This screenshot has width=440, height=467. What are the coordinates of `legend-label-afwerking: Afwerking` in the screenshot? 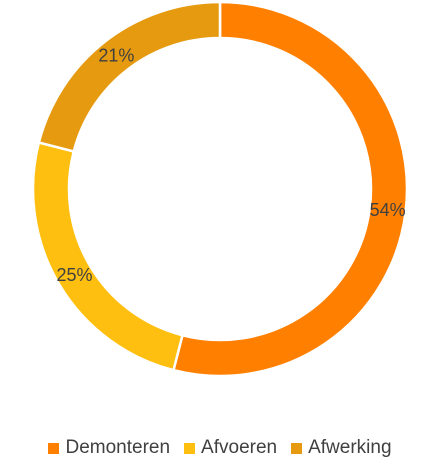 It's located at (350, 447).